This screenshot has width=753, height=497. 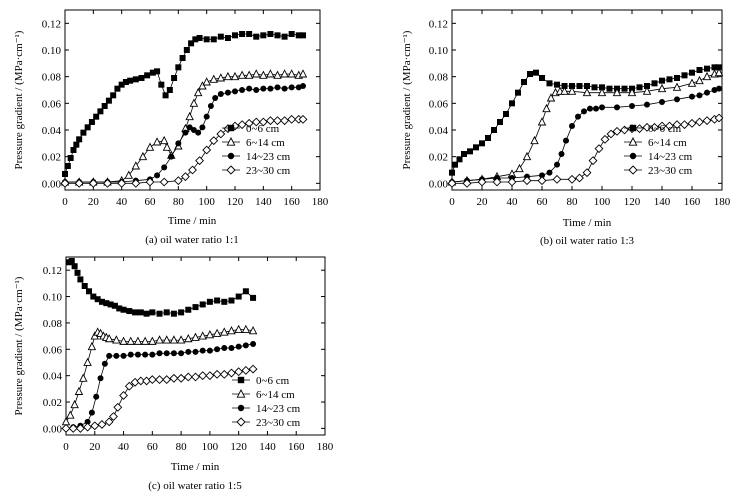 I want to click on y-tick-label: 0.06, so click(x=53, y=350).